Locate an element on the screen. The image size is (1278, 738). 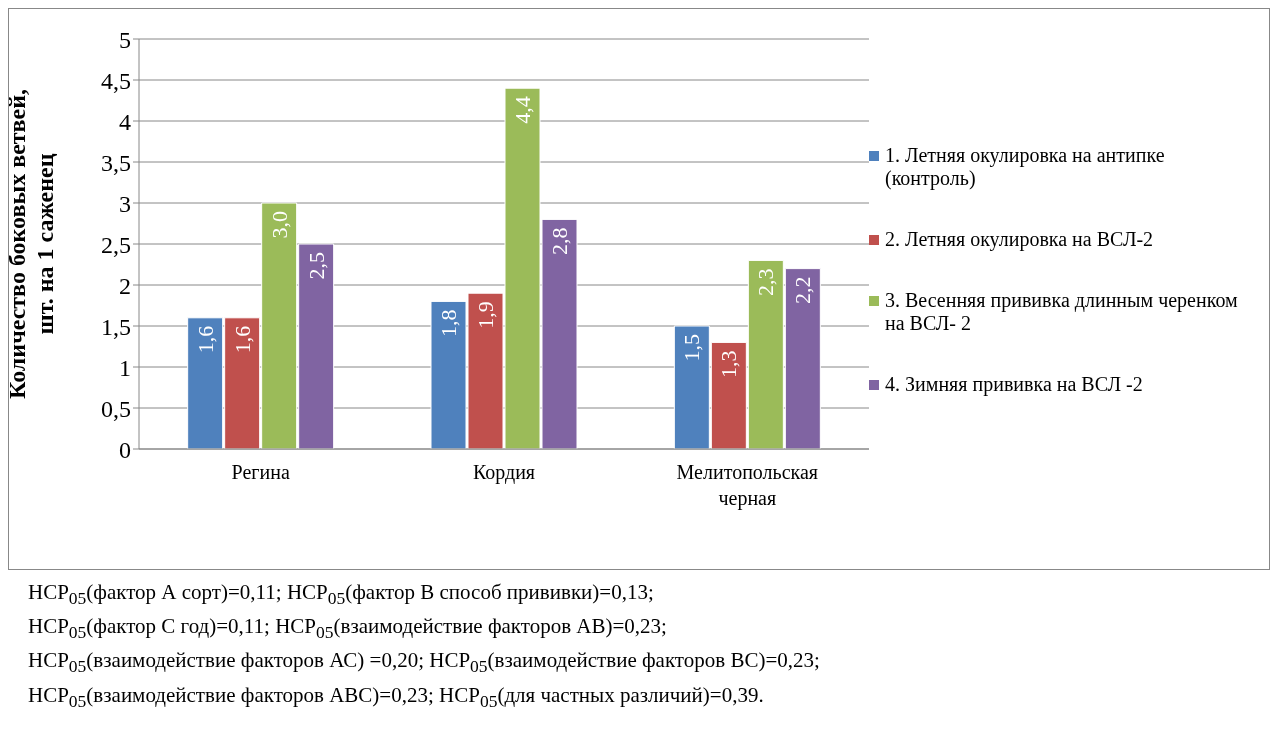
data-label: 1,8 is located at coordinates (448, 323).